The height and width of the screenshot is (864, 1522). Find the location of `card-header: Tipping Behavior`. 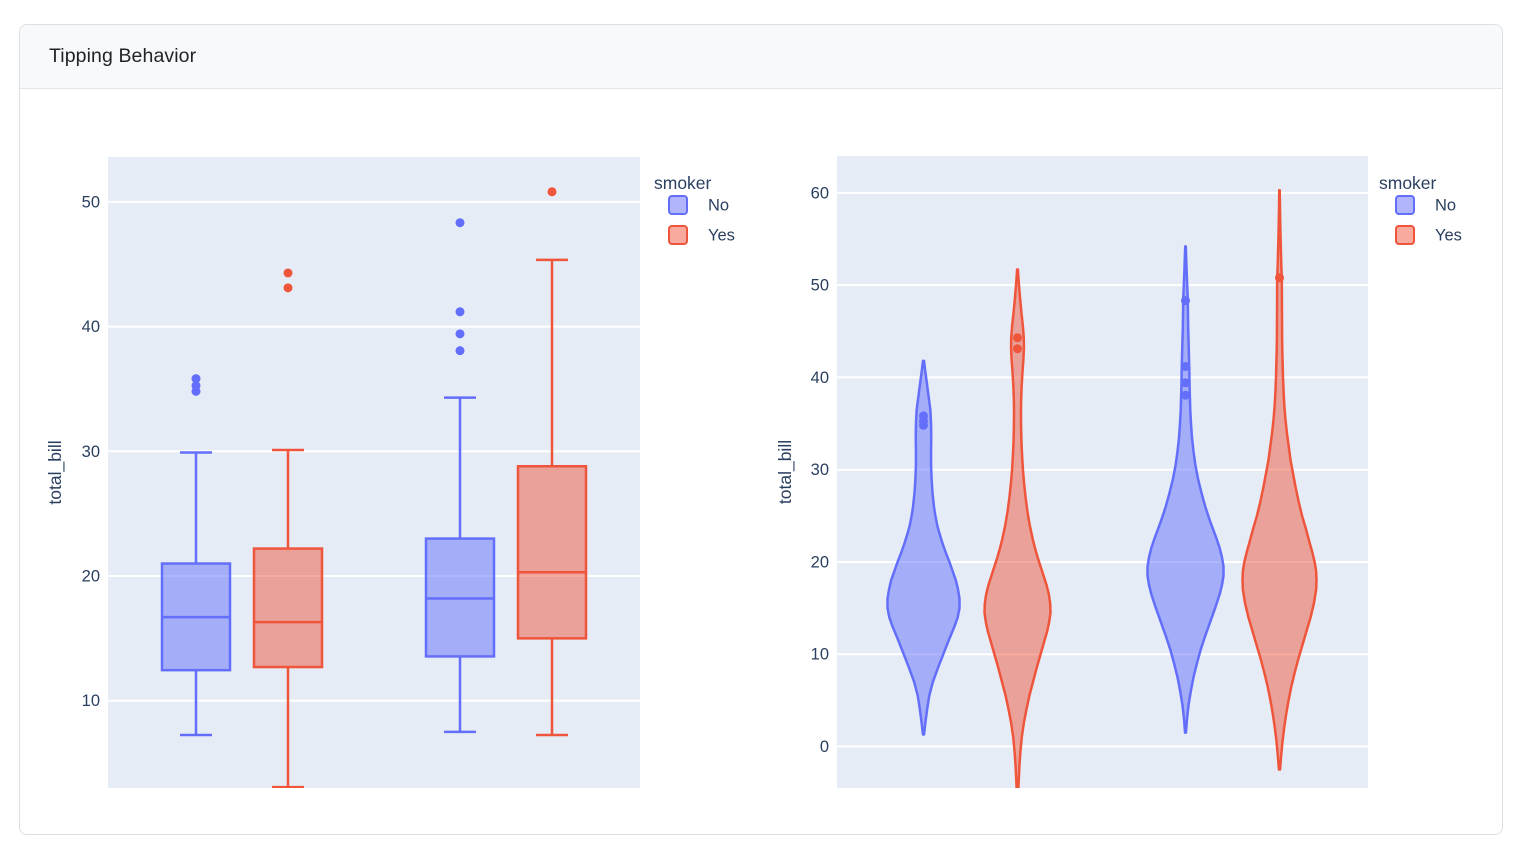

card-header: Tipping Behavior is located at coordinates (761, 57).